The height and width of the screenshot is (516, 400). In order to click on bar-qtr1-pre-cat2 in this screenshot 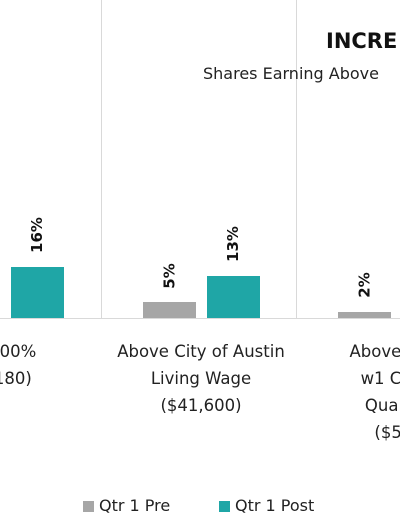, I will do `click(169, 310)`.